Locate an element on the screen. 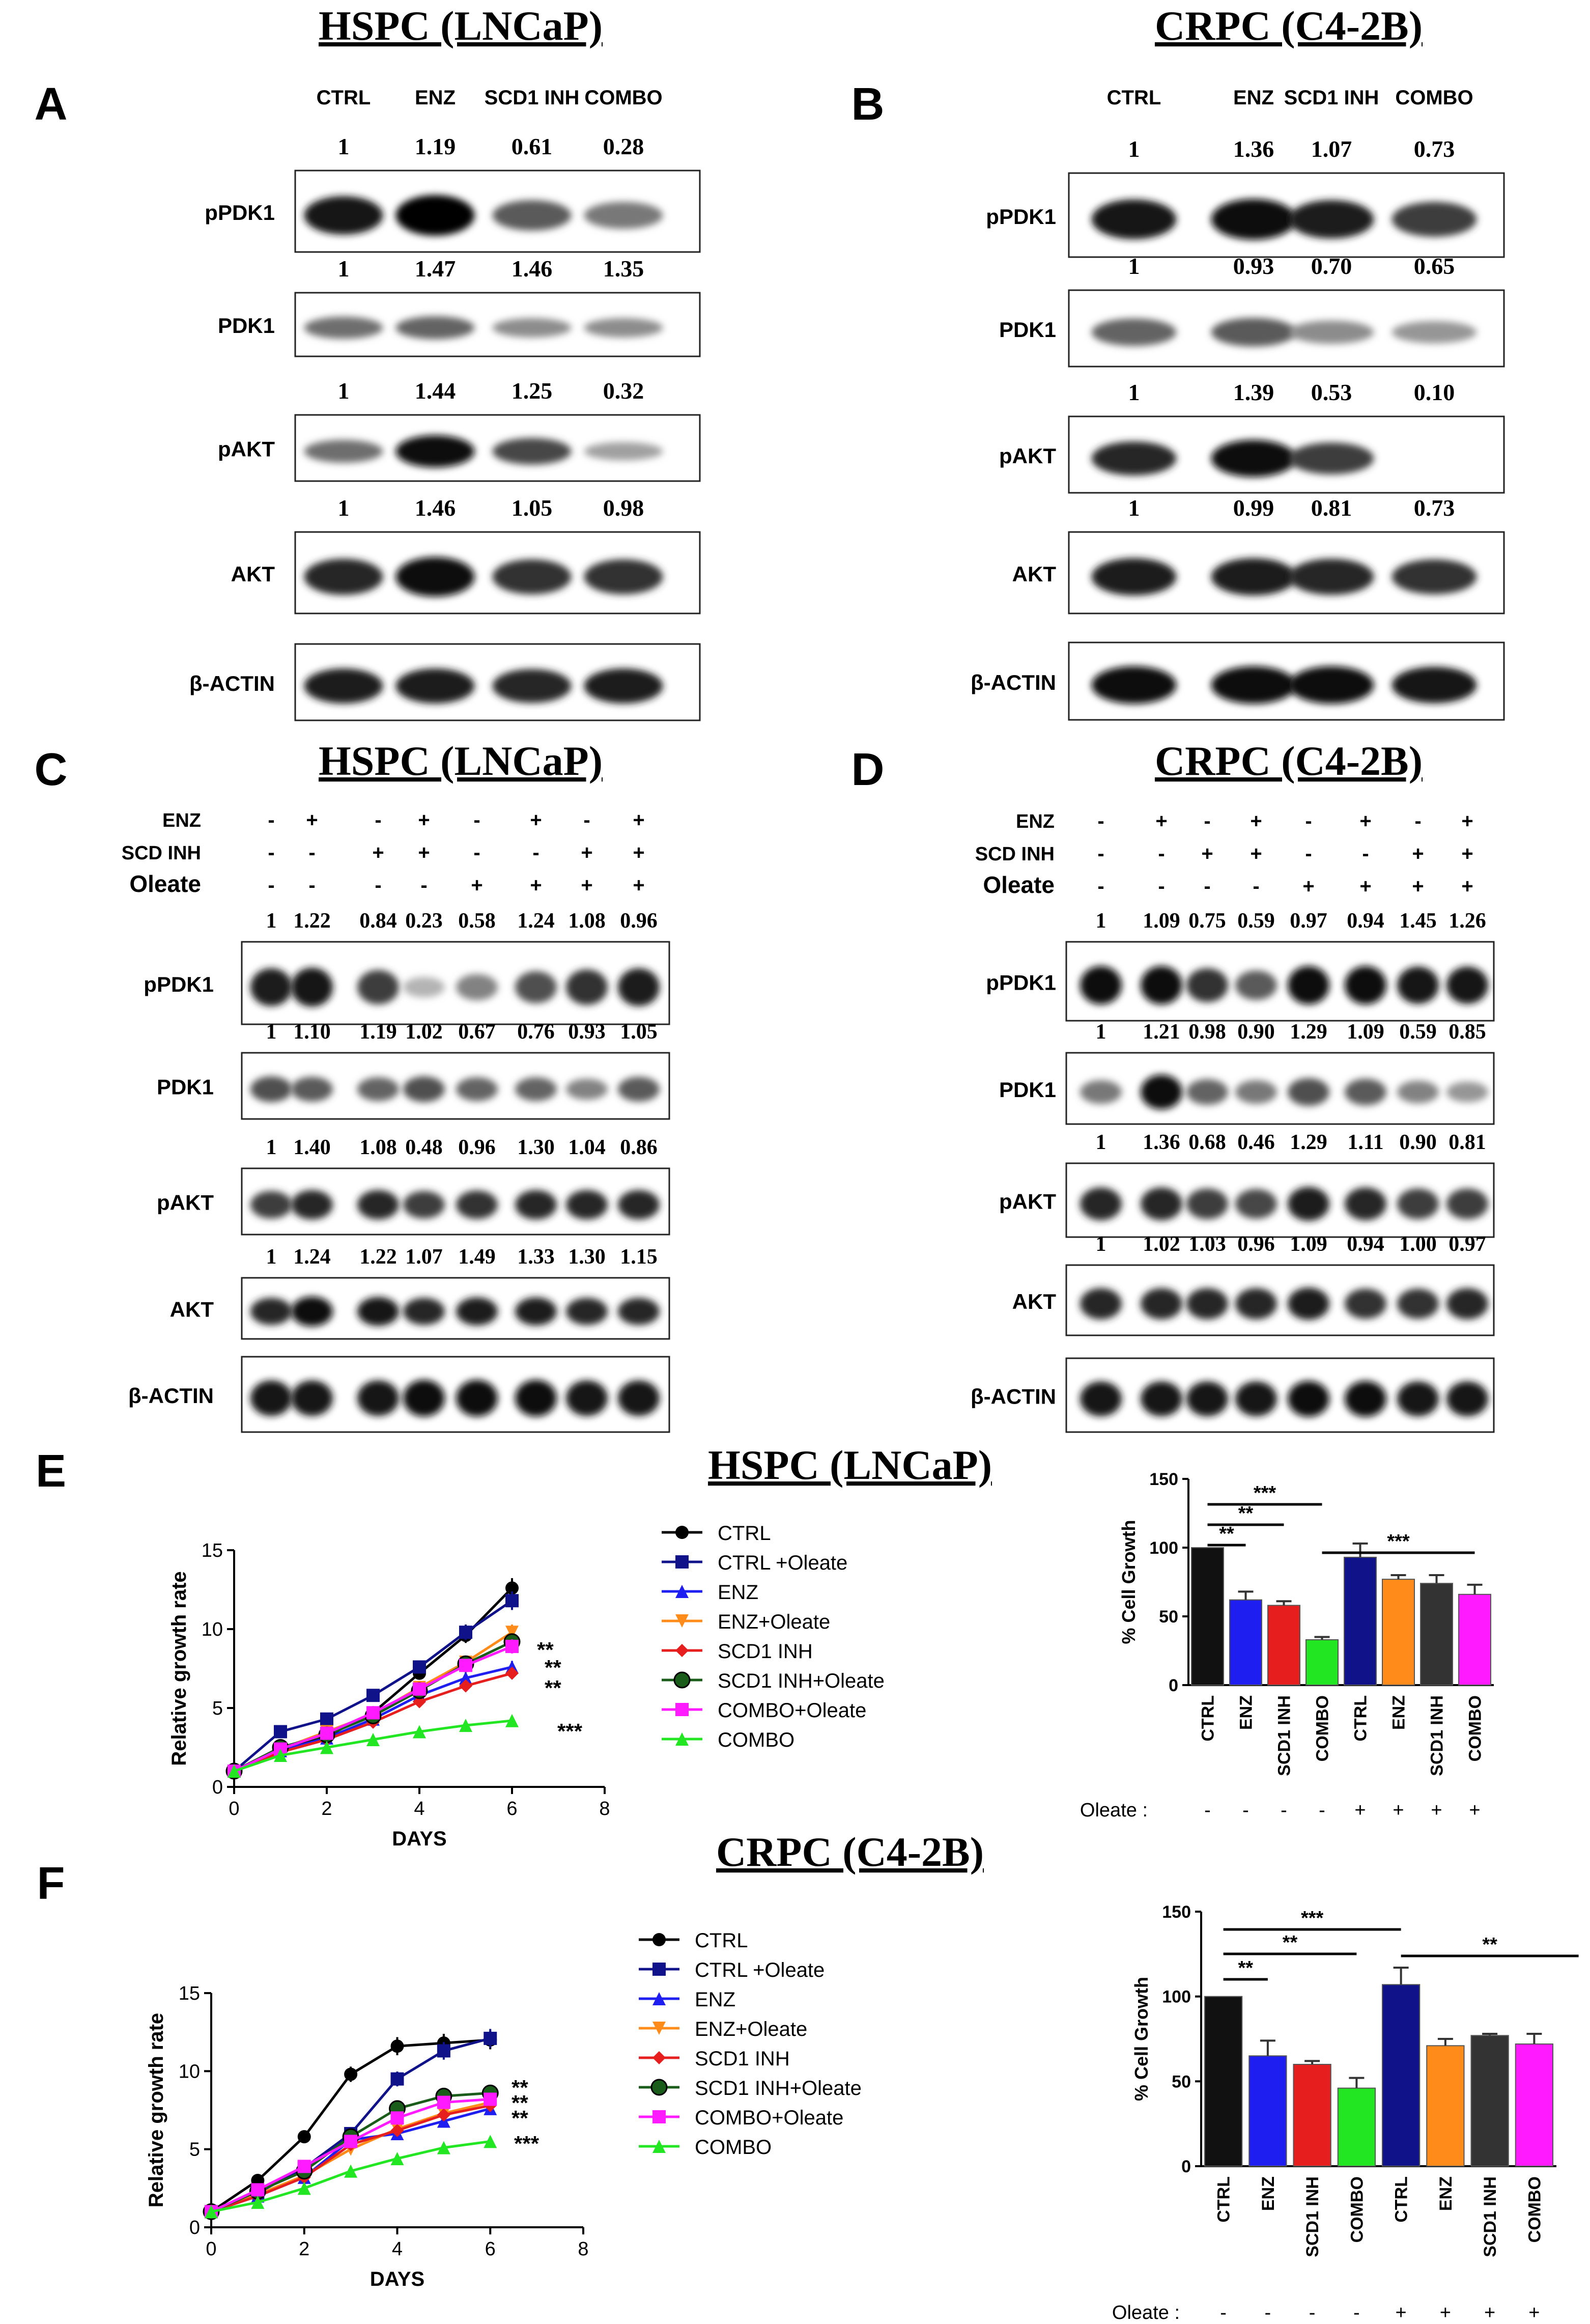 The image size is (1590, 2324). quant-value-D: 0.90 is located at coordinates (1256, 1032).